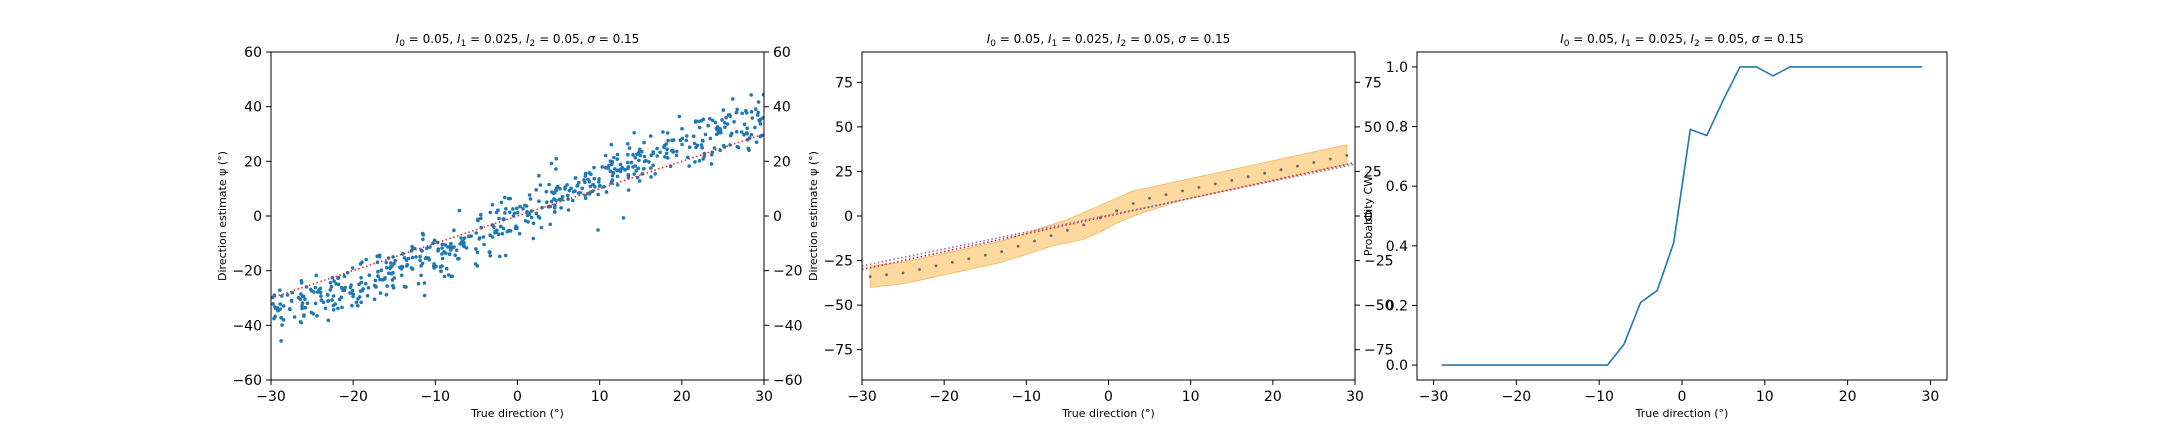 The image size is (2160, 432). What do you see at coordinates (247, 326) in the screenshot?
I see `y-tick-label: −40` at bounding box center [247, 326].